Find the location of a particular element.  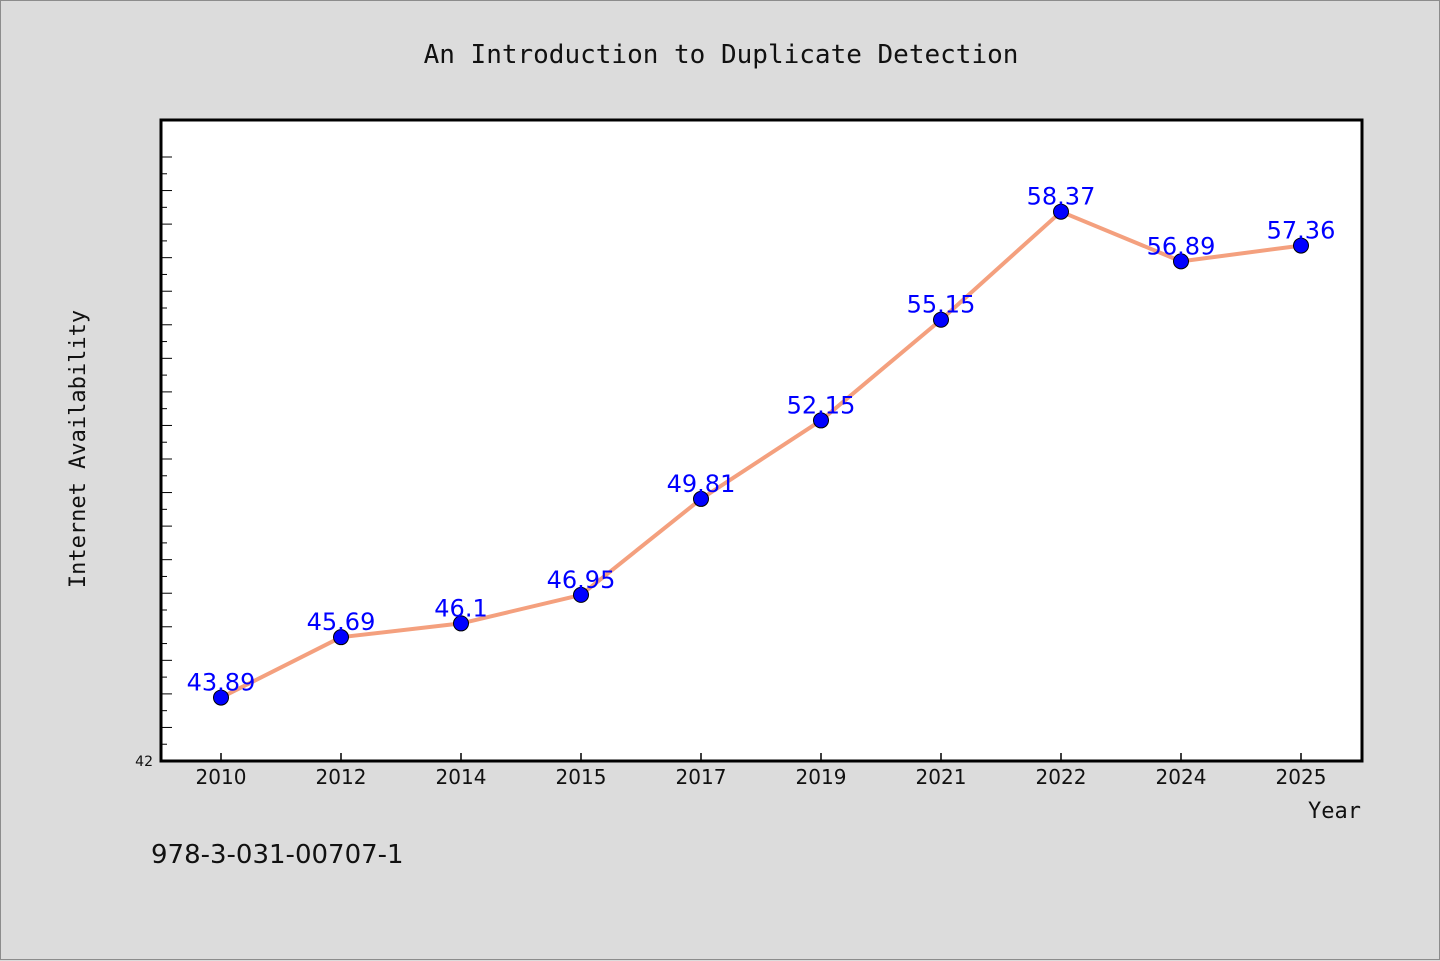

data-label: 46.1 is located at coordinates (460, 608).